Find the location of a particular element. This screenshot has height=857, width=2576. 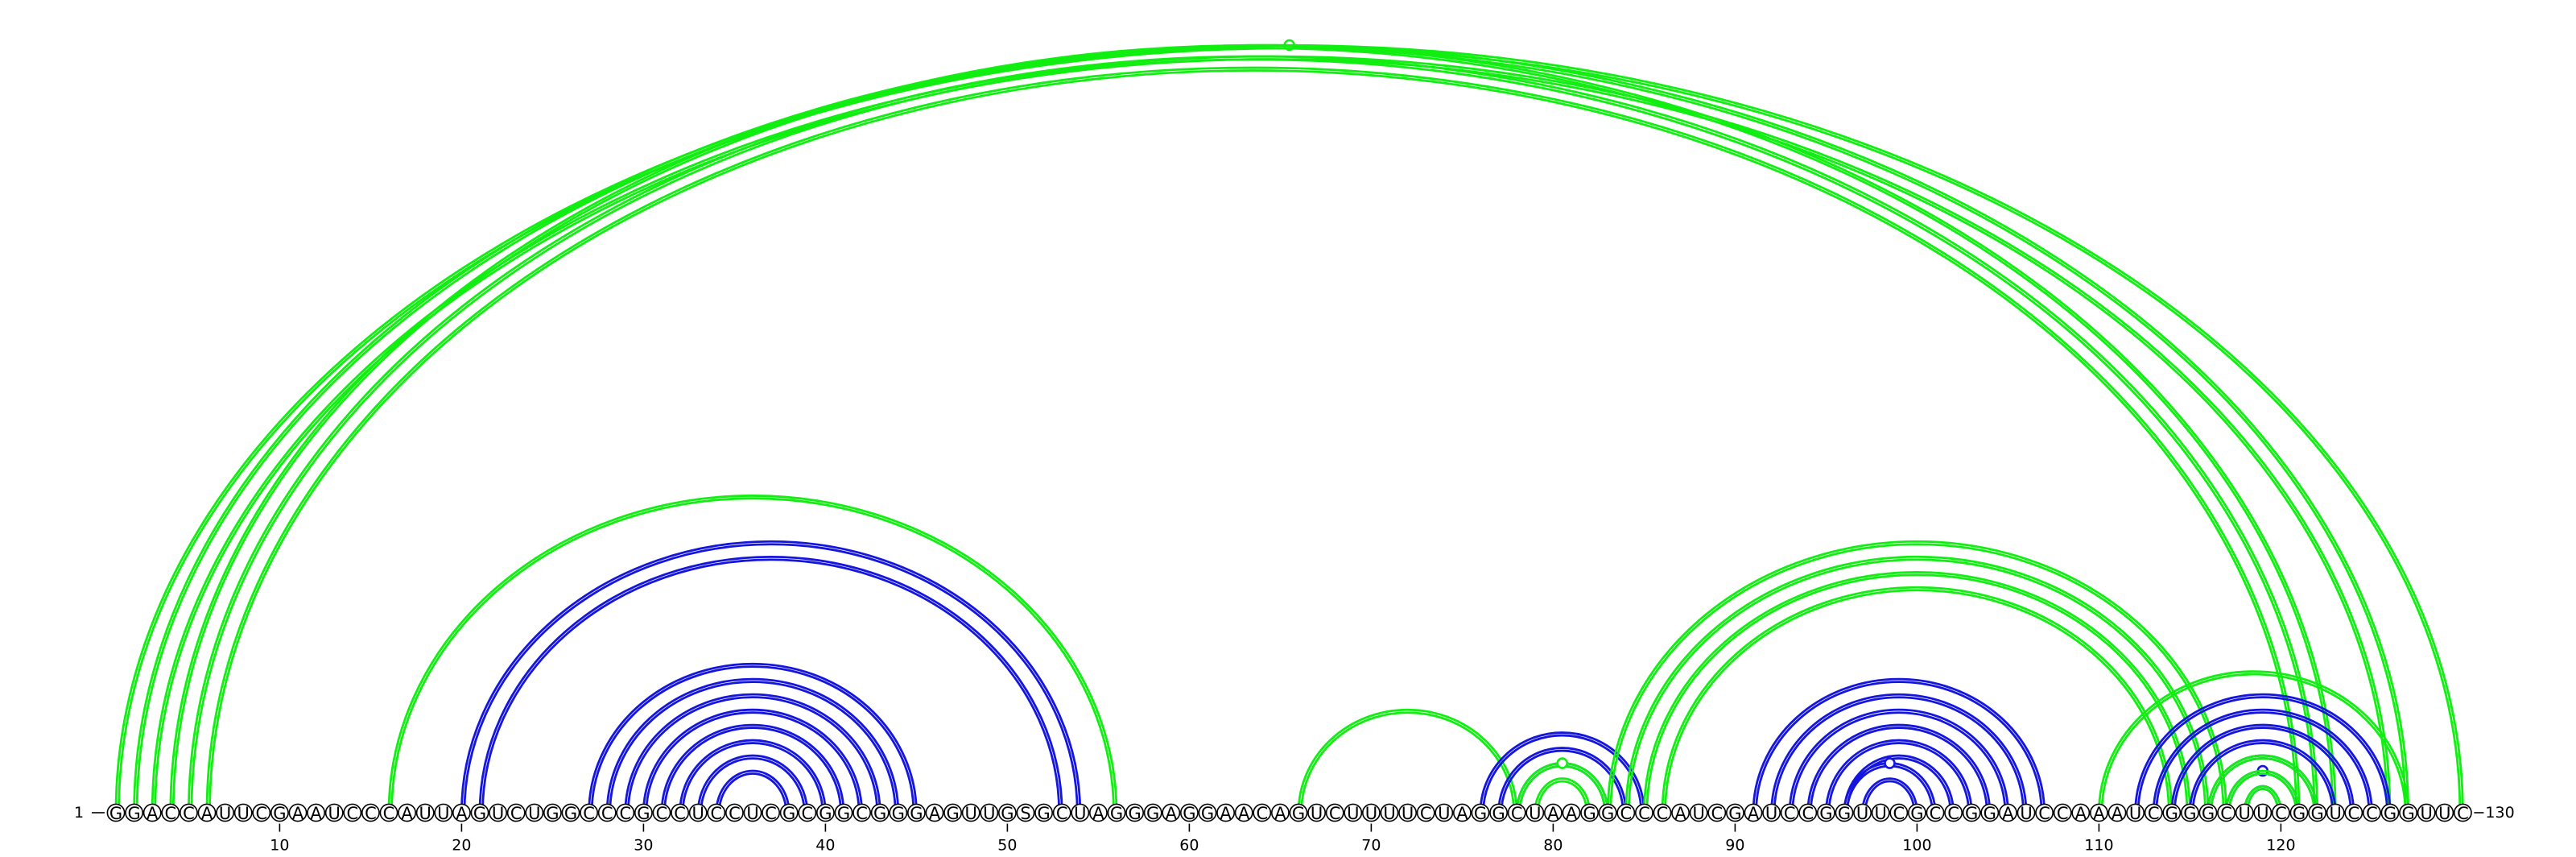

tick-label: 30 is located at coordinates (643, 846).